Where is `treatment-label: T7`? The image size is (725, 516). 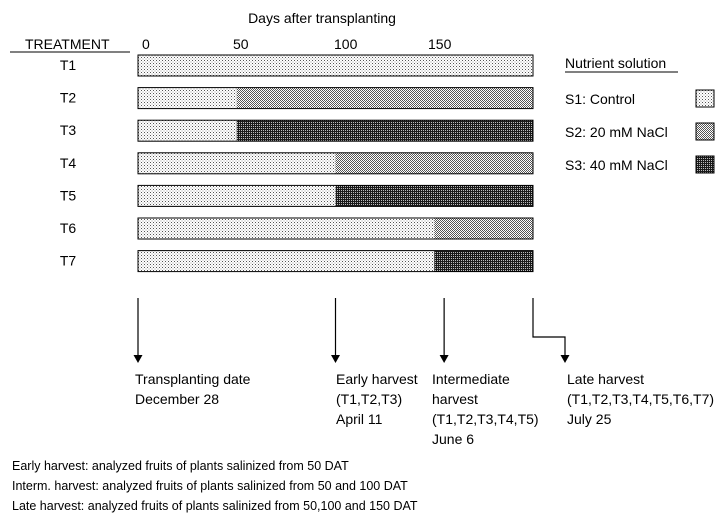
treatment-label: T7 is located at coordinates (68, 261).